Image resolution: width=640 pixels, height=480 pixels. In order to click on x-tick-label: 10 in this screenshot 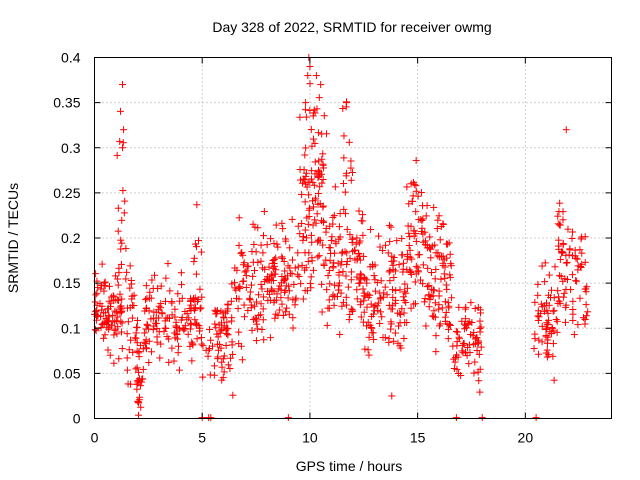, I will do `click(310, 438)`.